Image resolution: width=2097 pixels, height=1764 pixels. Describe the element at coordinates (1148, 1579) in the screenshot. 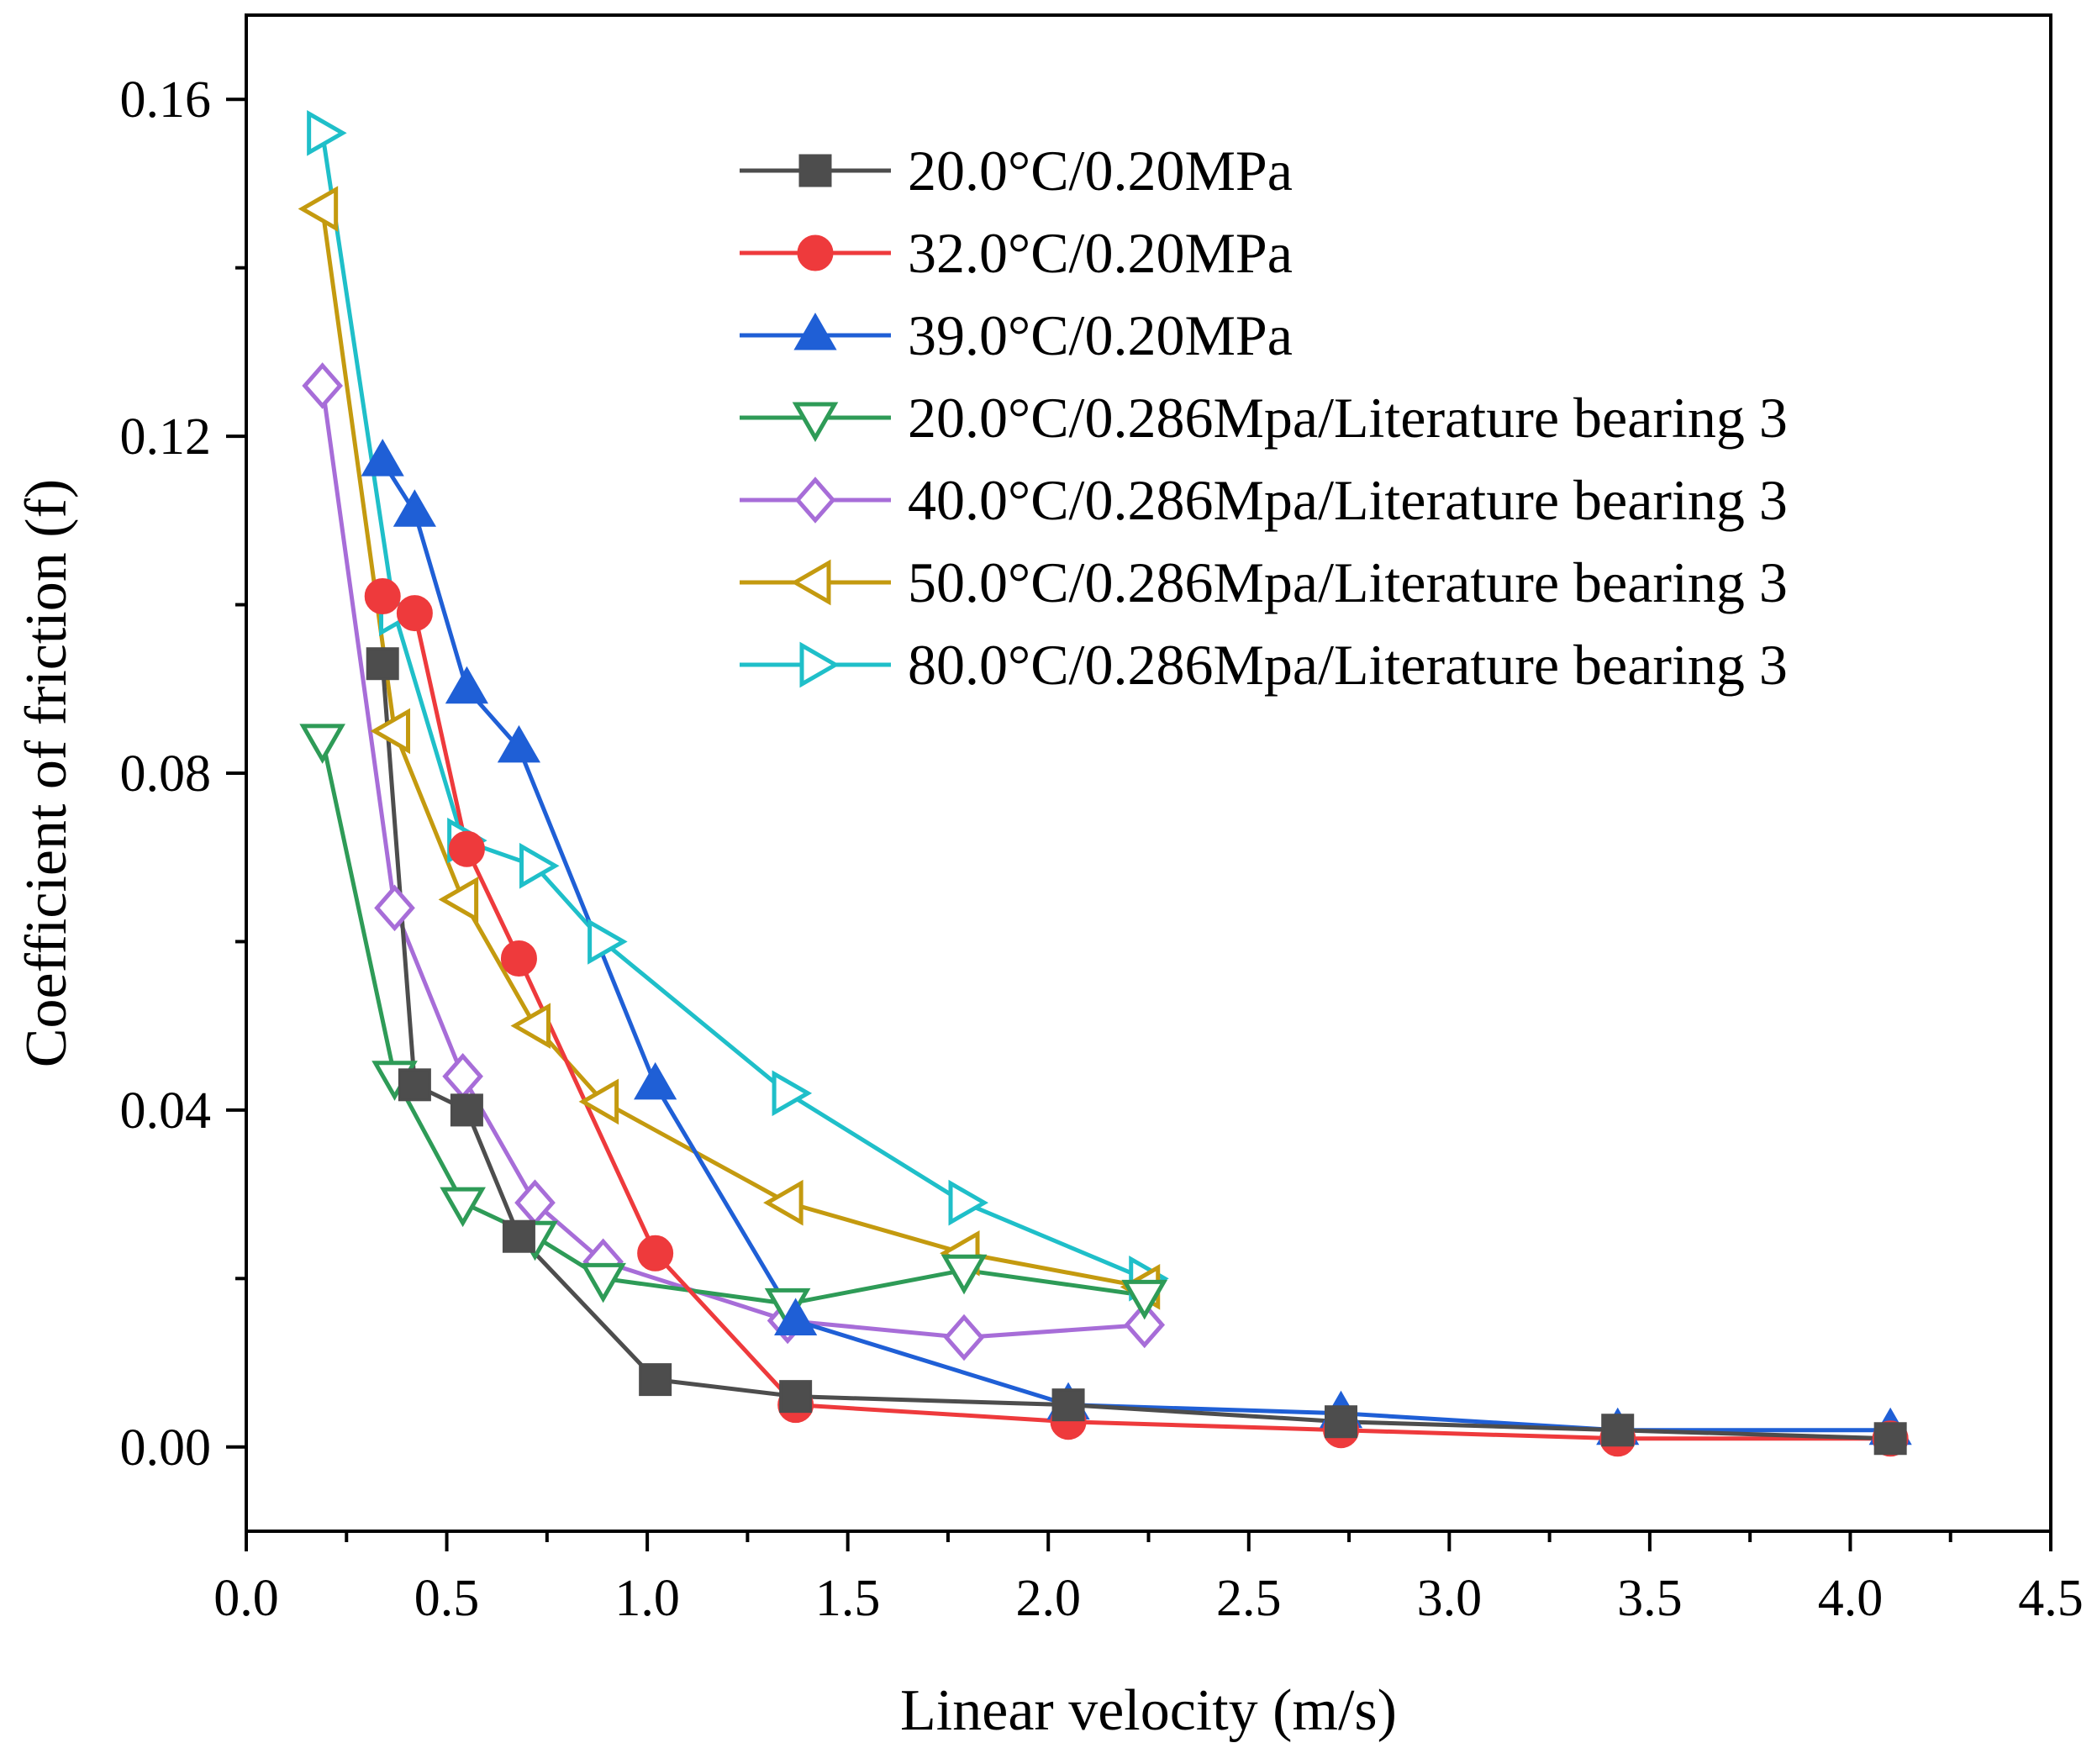

I see `x-axis: 0.0 0.5 1.0 1.5 2.0 2.5 3.0 3.5 4.0 4.5` at that location.